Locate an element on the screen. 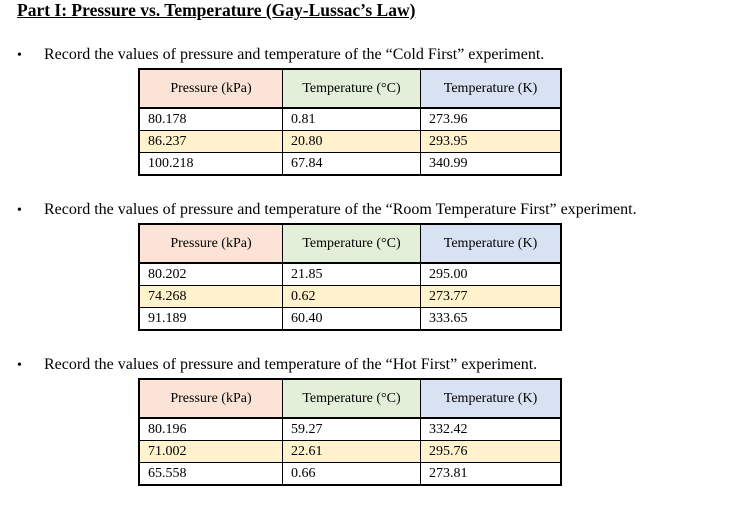 This screenshot has height=510, width=747. cell-celsius: 20.80 is located at coordinates (351, 141).